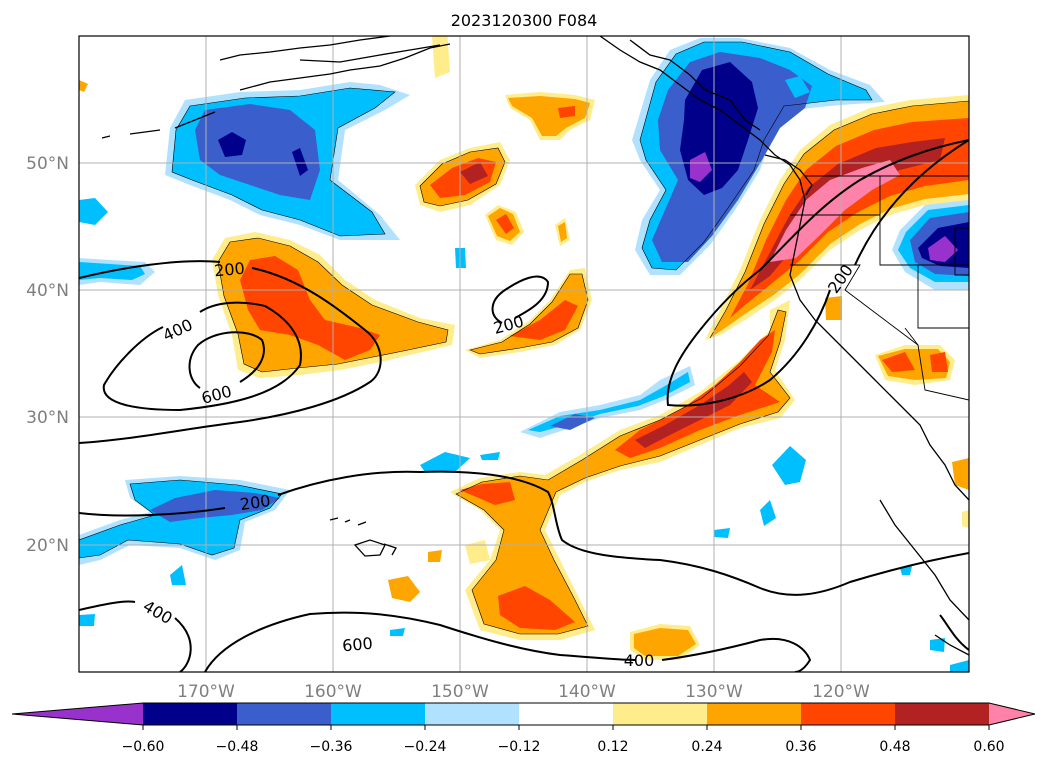 The height and width of the screenshot is (765, 1047). What do you see at coordinates (333, 692) in the screenshot?
I see `lon-label-160w: 160°W` at bounding box center [333, 692].